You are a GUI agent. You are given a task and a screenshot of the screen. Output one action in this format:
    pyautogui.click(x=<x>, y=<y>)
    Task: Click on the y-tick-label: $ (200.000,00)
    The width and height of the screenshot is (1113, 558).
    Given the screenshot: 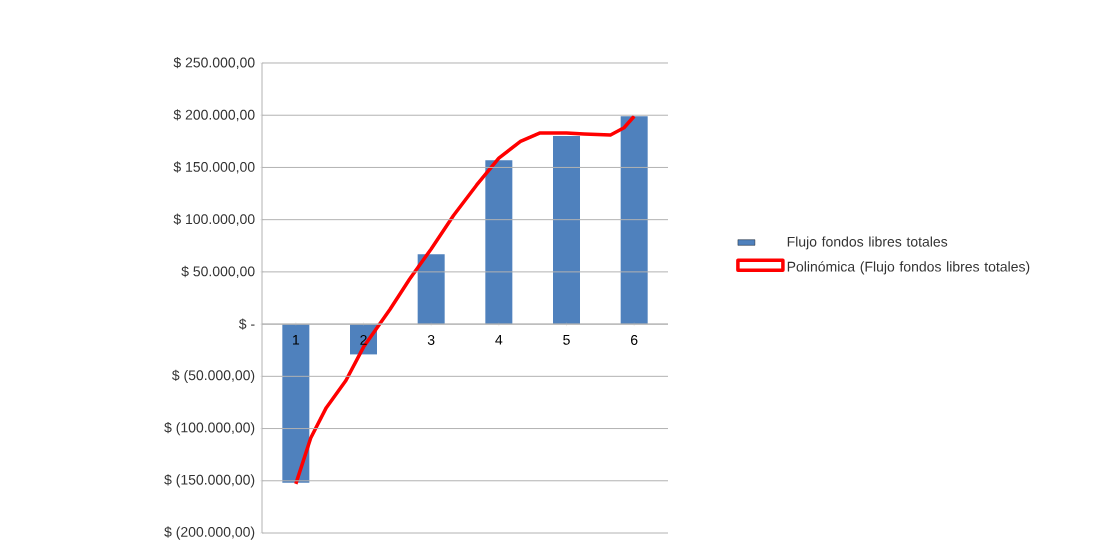 What is the action you would take?
    pyautogui.click(x=209, y=533)
    